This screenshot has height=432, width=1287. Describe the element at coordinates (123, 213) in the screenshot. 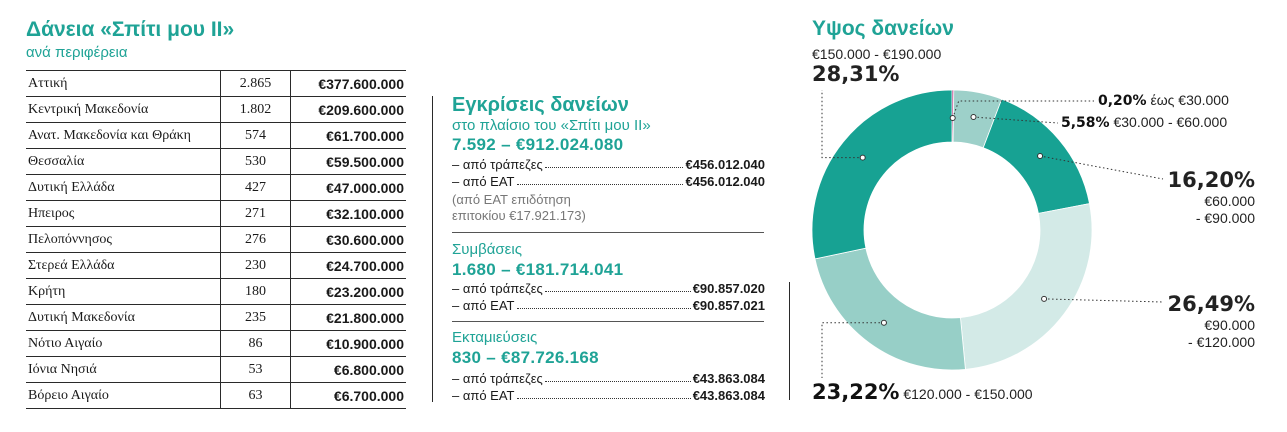

I see `region-name: Ηπειρος` at that location.